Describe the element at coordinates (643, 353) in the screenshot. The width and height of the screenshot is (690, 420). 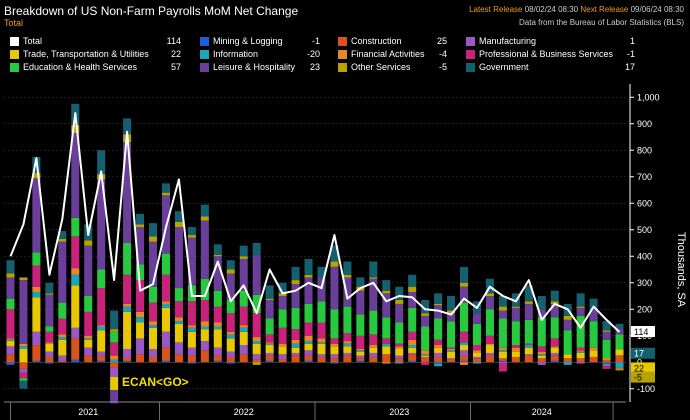
I see `callout-box-government` at that location.